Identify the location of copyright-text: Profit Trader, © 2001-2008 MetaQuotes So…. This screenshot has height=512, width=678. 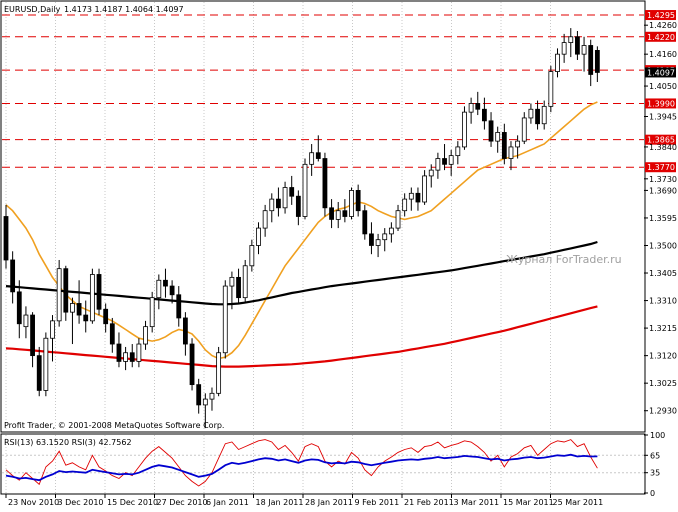
(114, 425).